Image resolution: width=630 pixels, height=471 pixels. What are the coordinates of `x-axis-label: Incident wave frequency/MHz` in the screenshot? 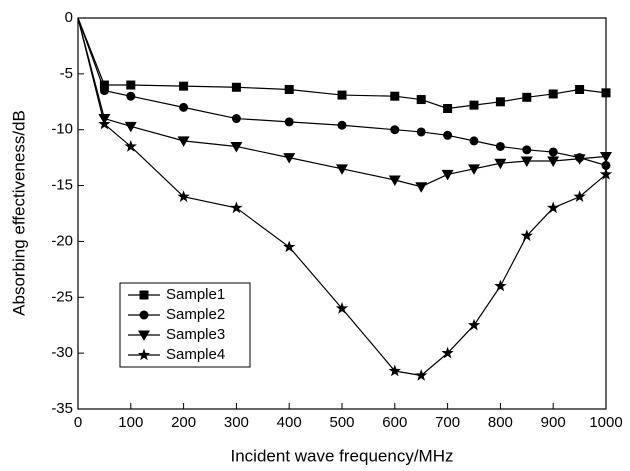 It's located at (342, 455).